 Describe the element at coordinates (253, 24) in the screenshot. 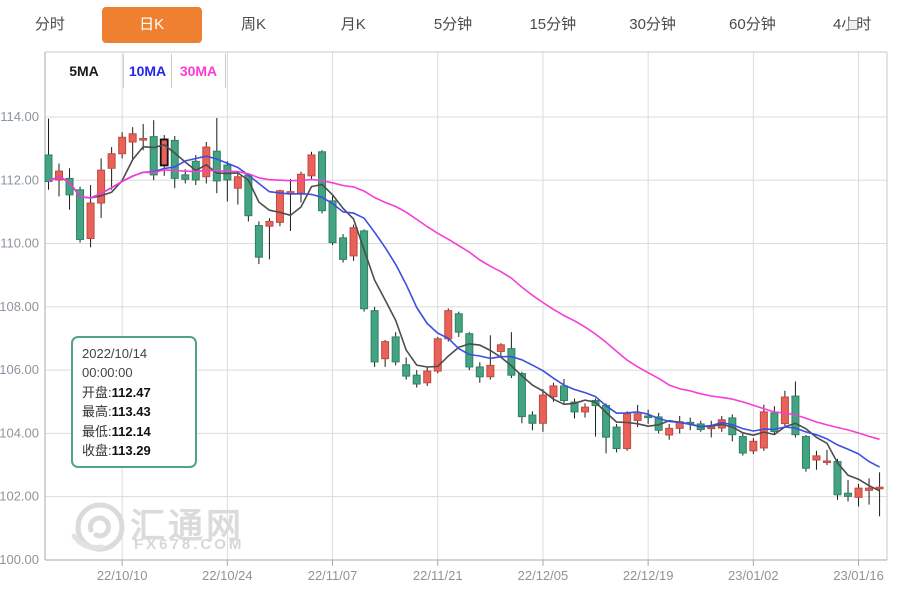

I see `tab-interval-2: 周K` at that location.